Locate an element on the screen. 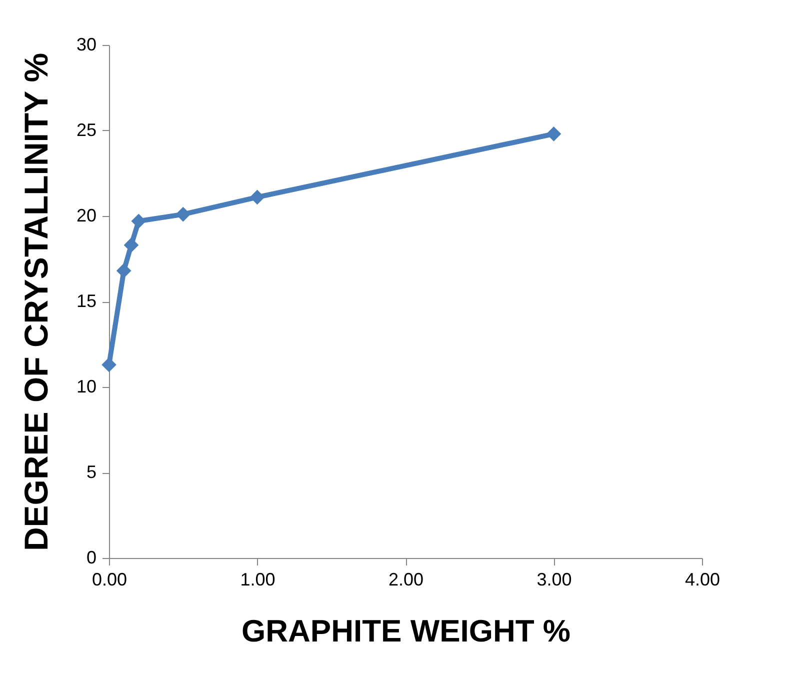 The width and height of the screenshot is (788, 689). y-tick-label: 15 is located at coordinates (86, 301).